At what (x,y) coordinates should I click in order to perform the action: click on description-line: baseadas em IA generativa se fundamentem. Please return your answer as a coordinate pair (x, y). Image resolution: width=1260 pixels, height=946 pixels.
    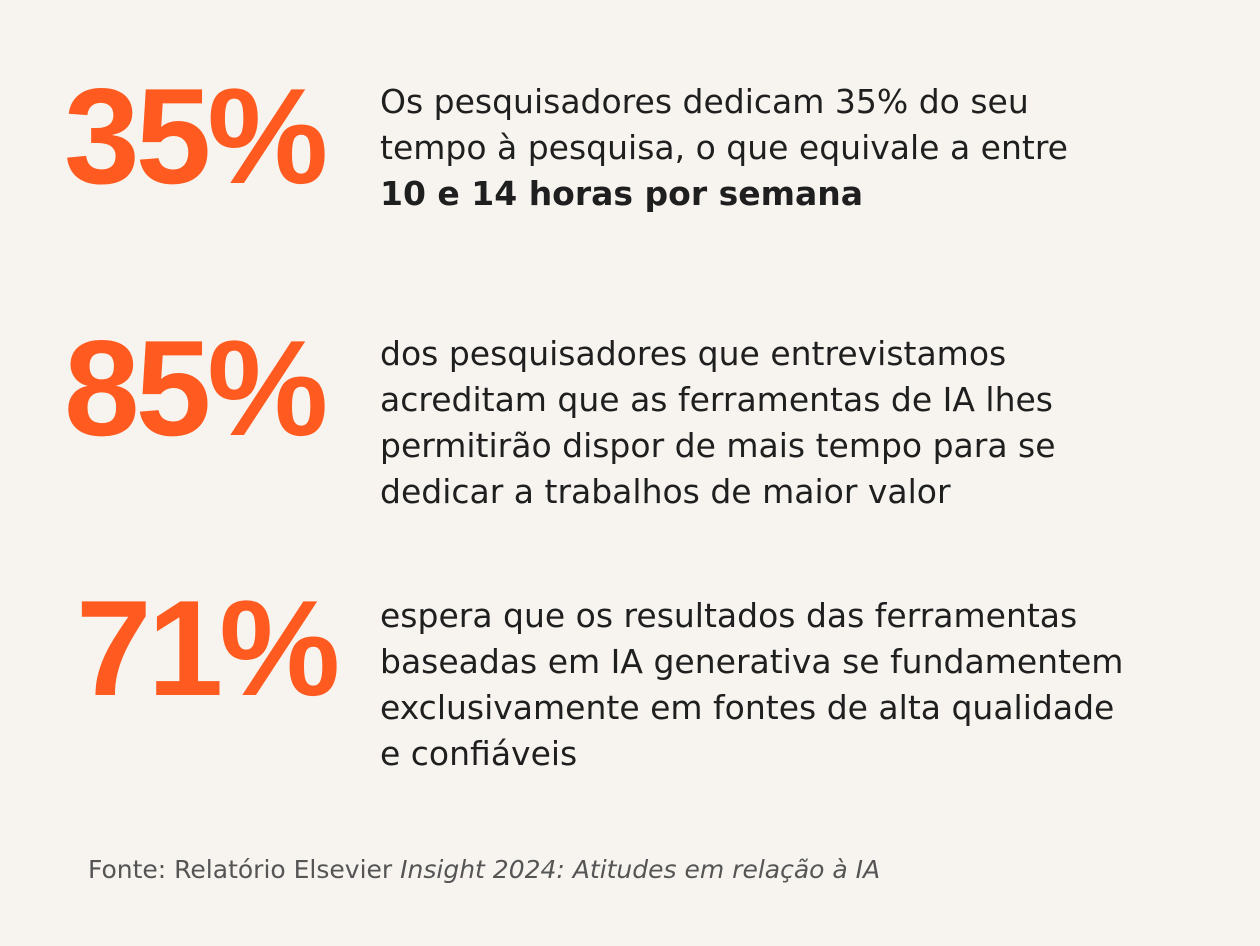
    Looking at the image, I should click on (752, 661).